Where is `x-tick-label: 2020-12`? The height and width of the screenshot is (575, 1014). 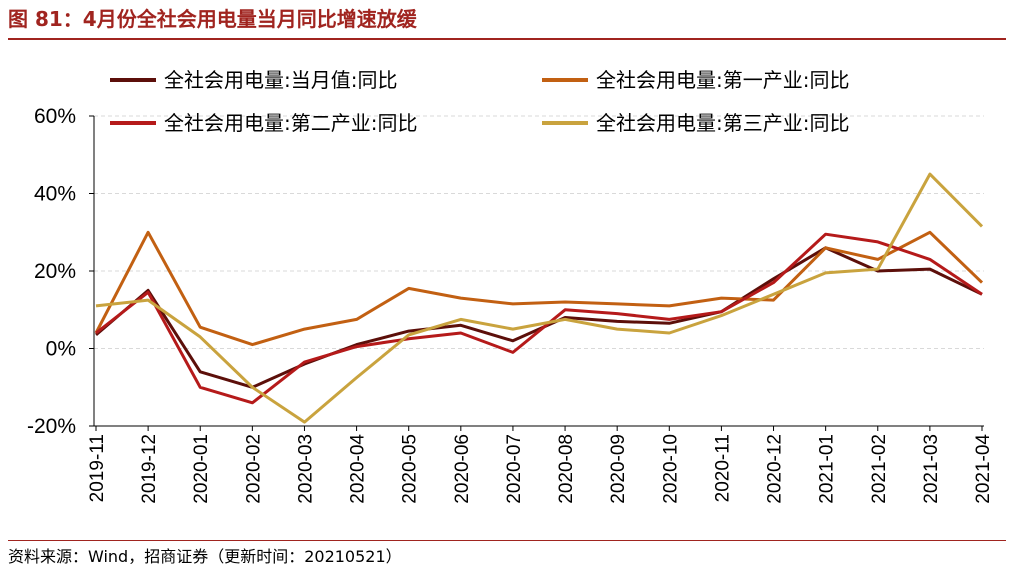 x-tick-label: 2020-12 is located at coordinates (775, 469).